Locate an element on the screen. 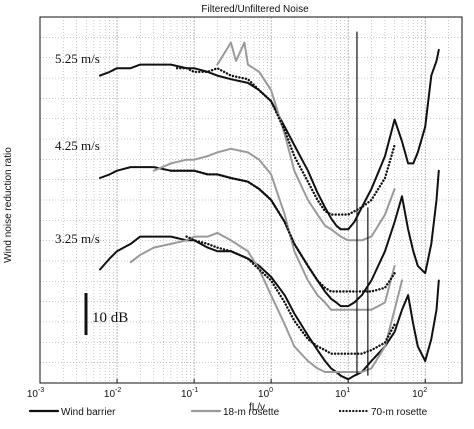 Image resolution: width=474 pixels, height=429 pixels. scale-bar: 10 dB is located at coordinates (106, 314).